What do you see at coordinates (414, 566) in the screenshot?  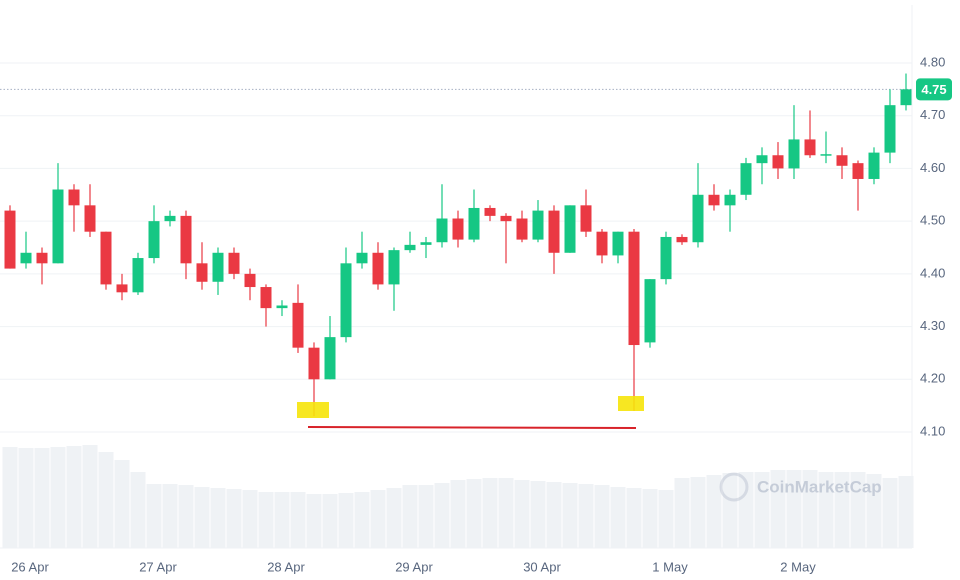 I see `x-tick-label: 29 Apr` at bounding box center [414, 566].